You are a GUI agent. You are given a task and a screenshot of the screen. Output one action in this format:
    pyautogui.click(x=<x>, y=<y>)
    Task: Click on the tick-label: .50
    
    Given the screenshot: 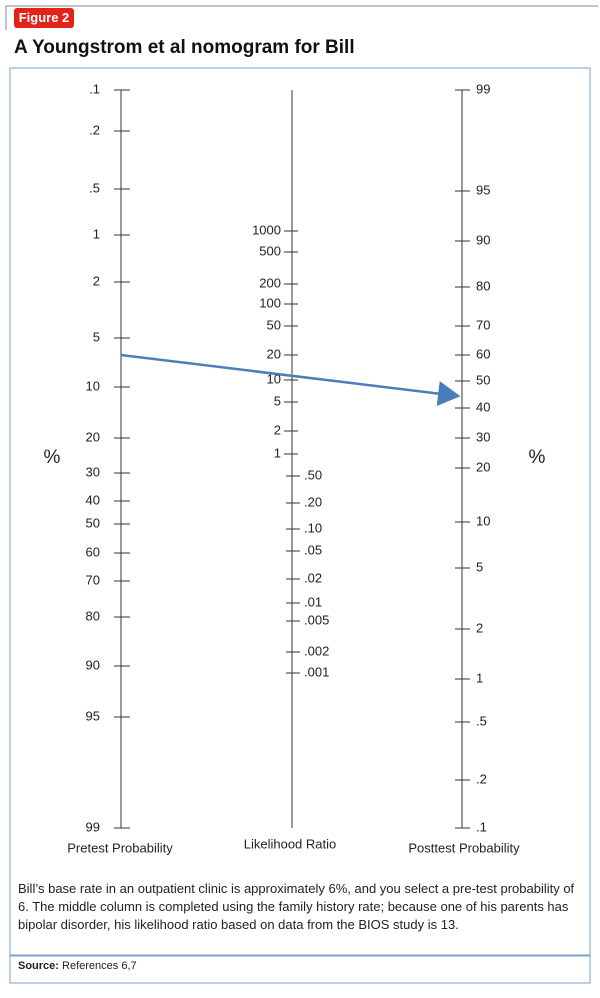 What is the action you would take?
    pyautogui.click(x=313, y=474)
    